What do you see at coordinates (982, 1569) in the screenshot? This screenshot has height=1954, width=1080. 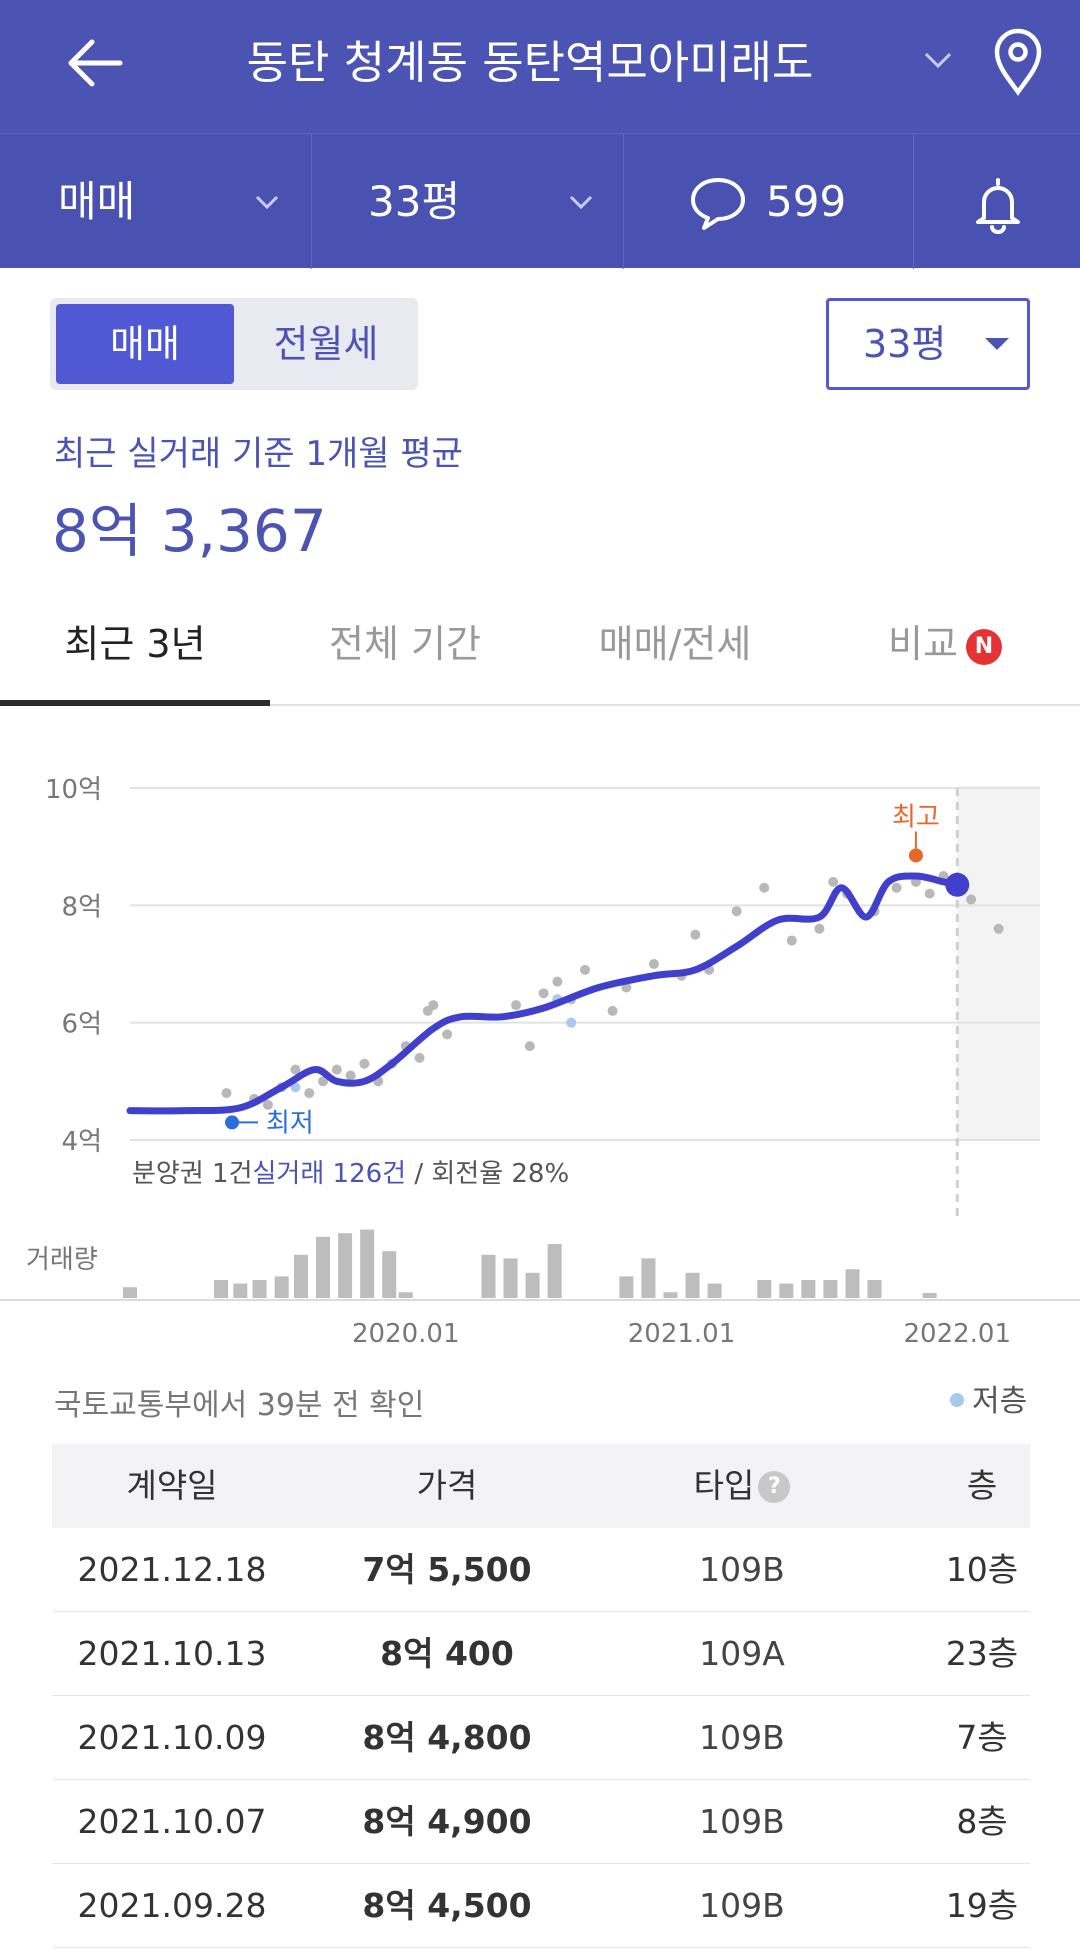 I see `cell-floor: 10층` at bounding box center [982, 1569].